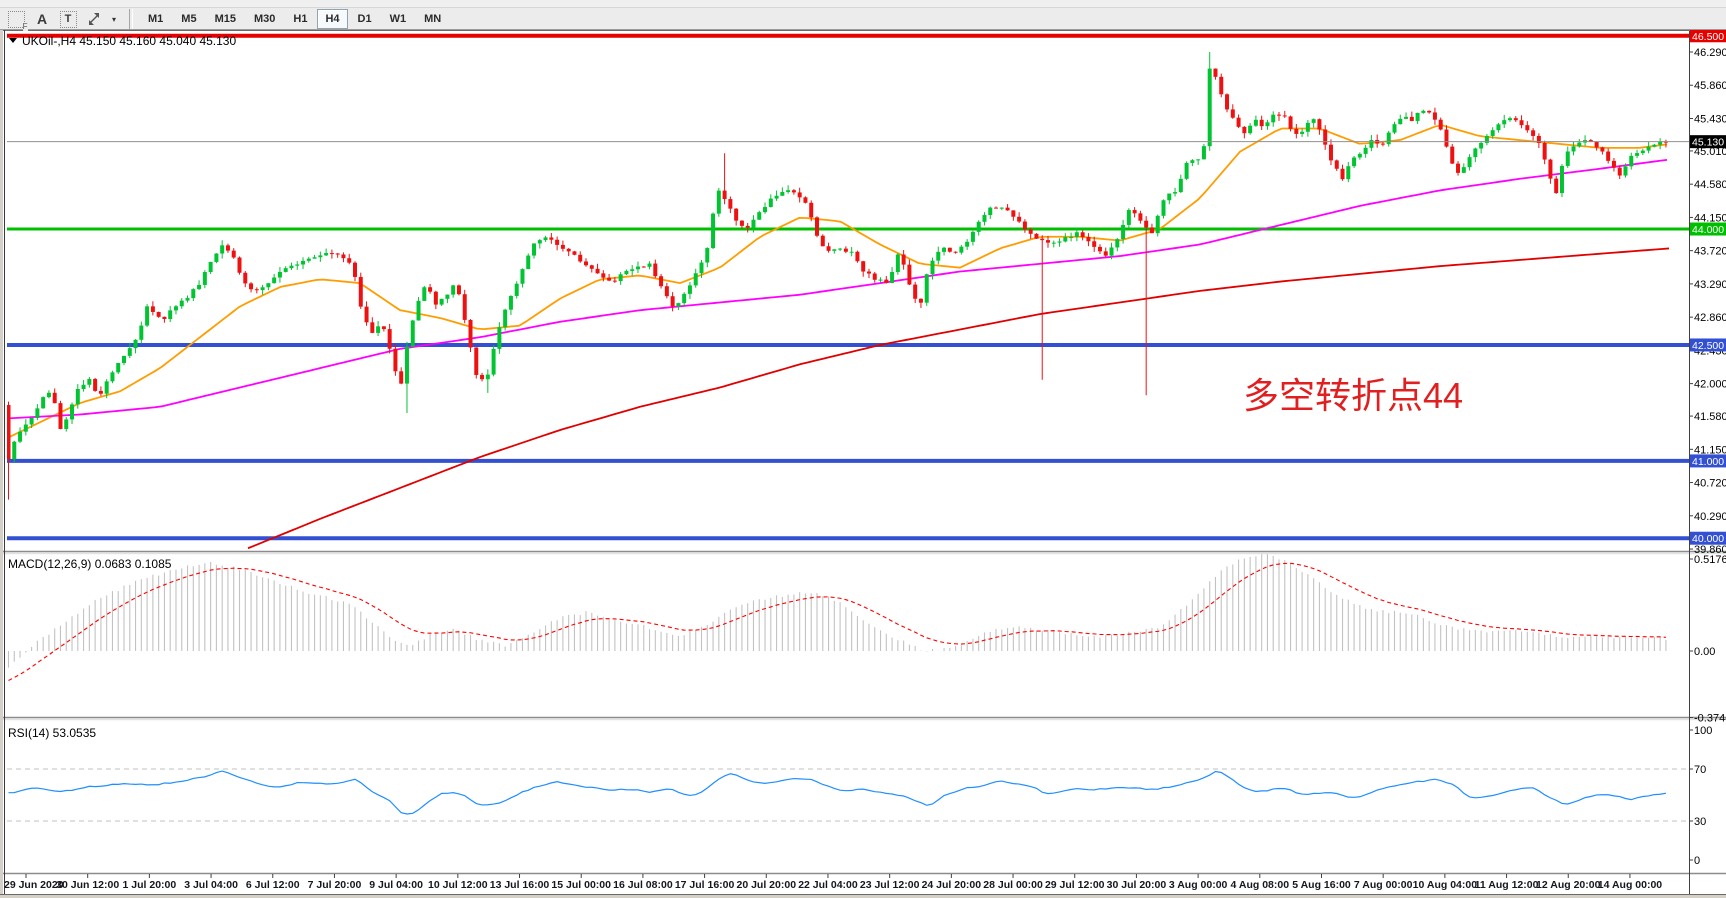 This screenshot has width=1726, height=898. Describe the element at coordinates (1710, 218) in the screenshot. I see `axis-tick-label: 44.150` at that location.